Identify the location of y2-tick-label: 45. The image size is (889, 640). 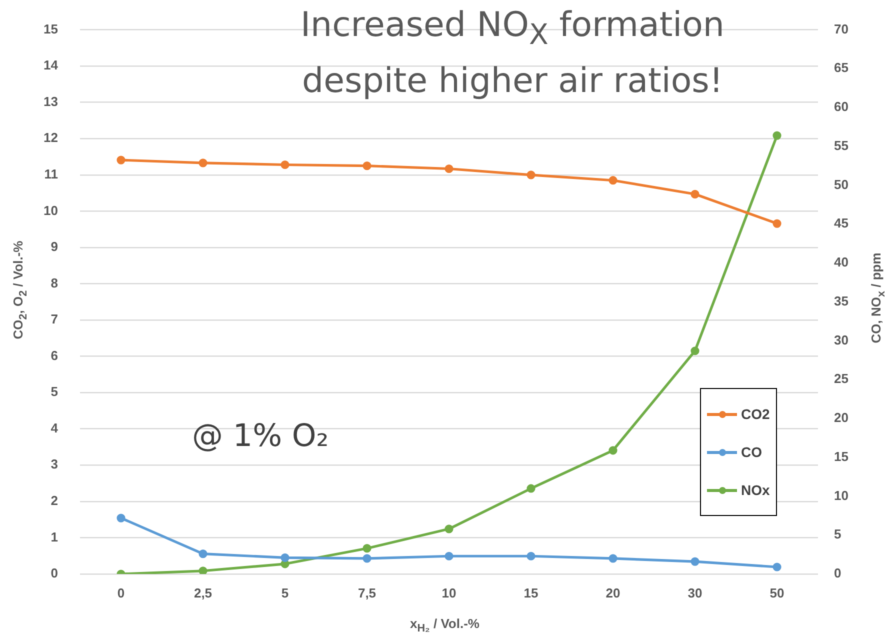
(841, 223).